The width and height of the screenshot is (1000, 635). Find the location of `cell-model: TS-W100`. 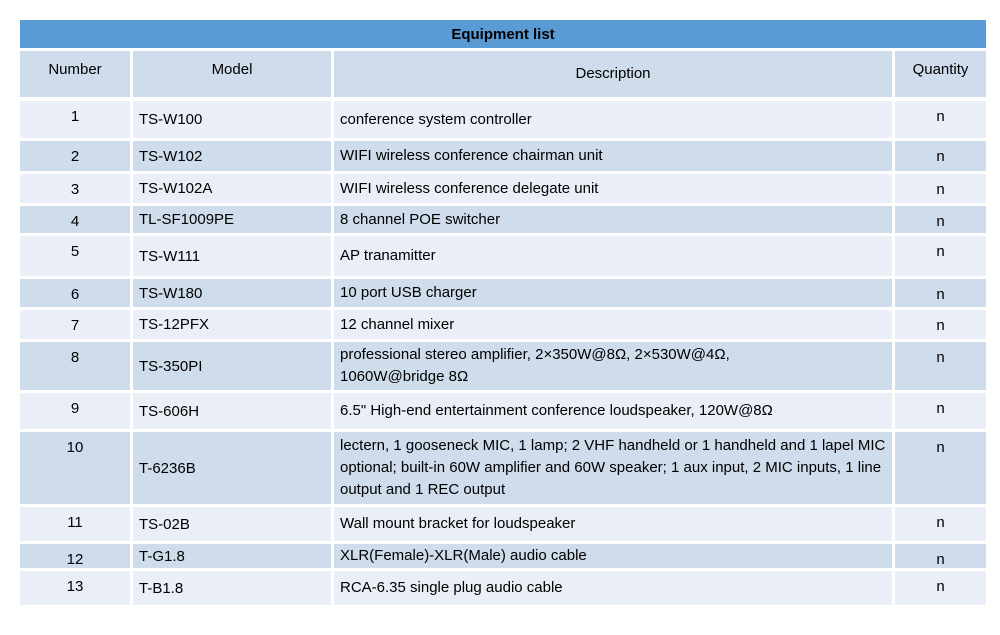

cell-model: TS-W100 is located at coordinates (233, 119).